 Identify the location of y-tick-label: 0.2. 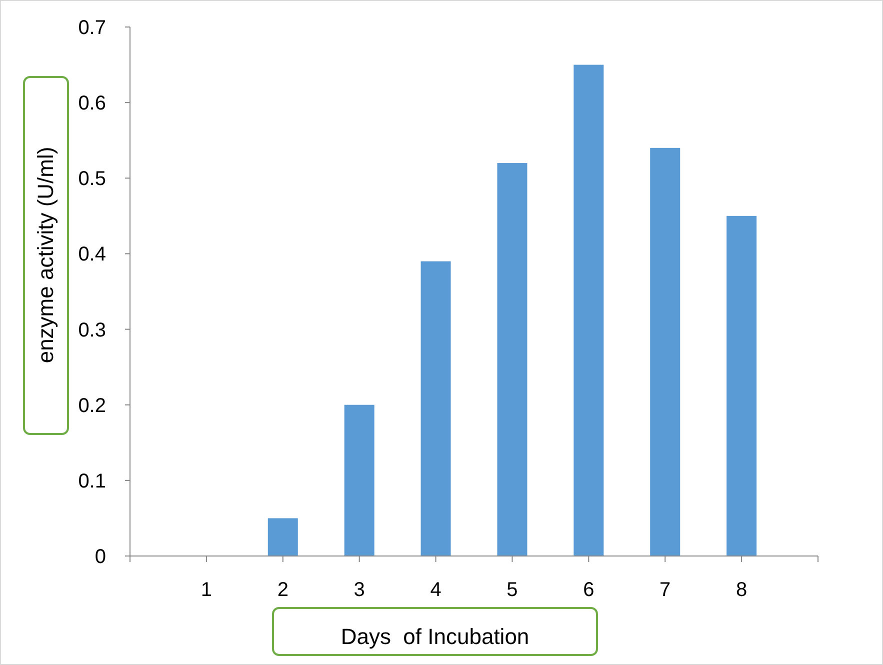
(92, 405).